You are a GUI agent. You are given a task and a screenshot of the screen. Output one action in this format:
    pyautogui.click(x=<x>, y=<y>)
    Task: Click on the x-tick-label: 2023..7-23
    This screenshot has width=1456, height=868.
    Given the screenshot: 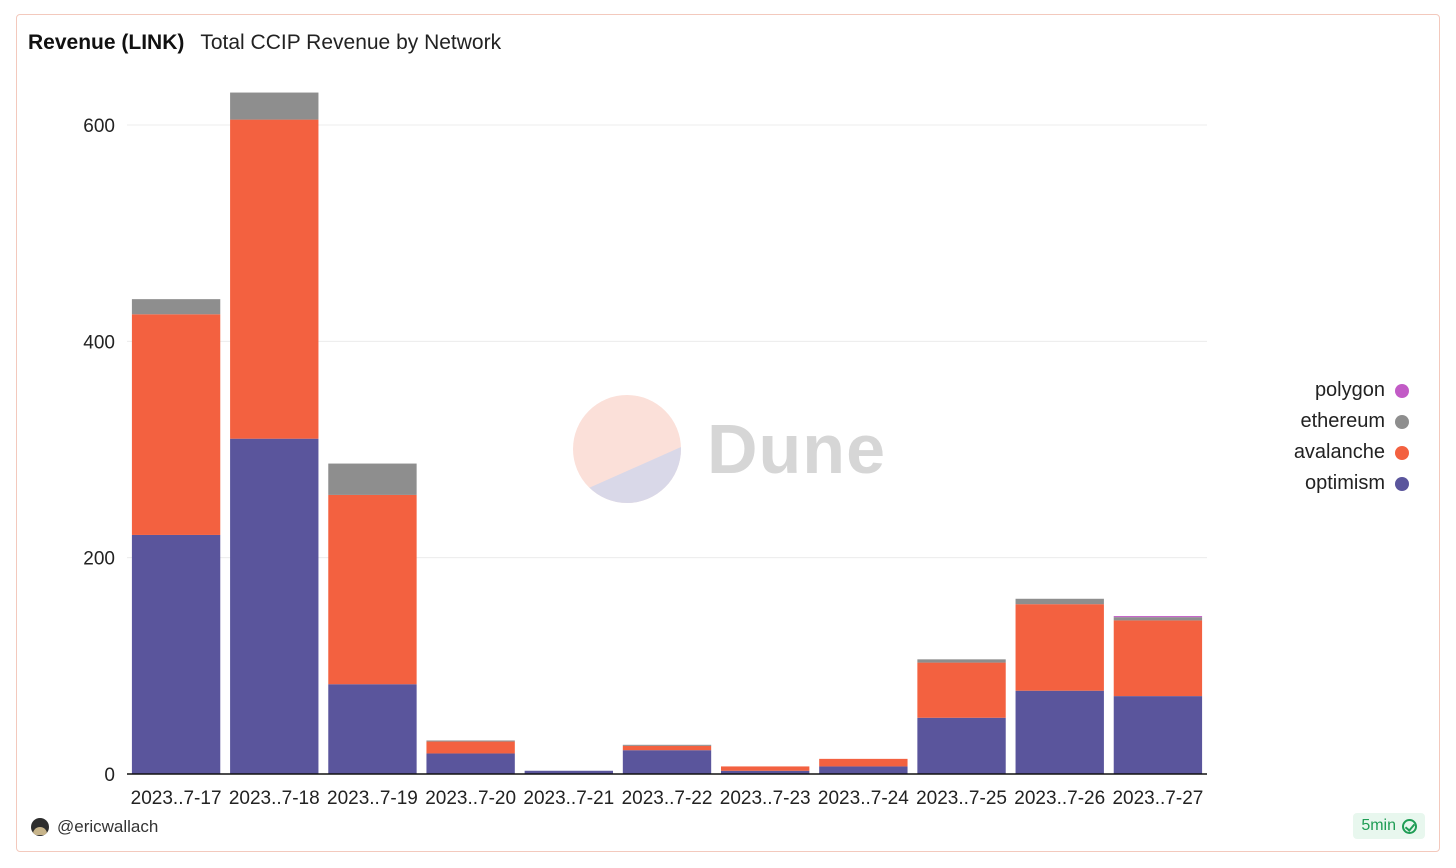 What is the action you would take?
    pyautogui.click(x=765, y=798)
    